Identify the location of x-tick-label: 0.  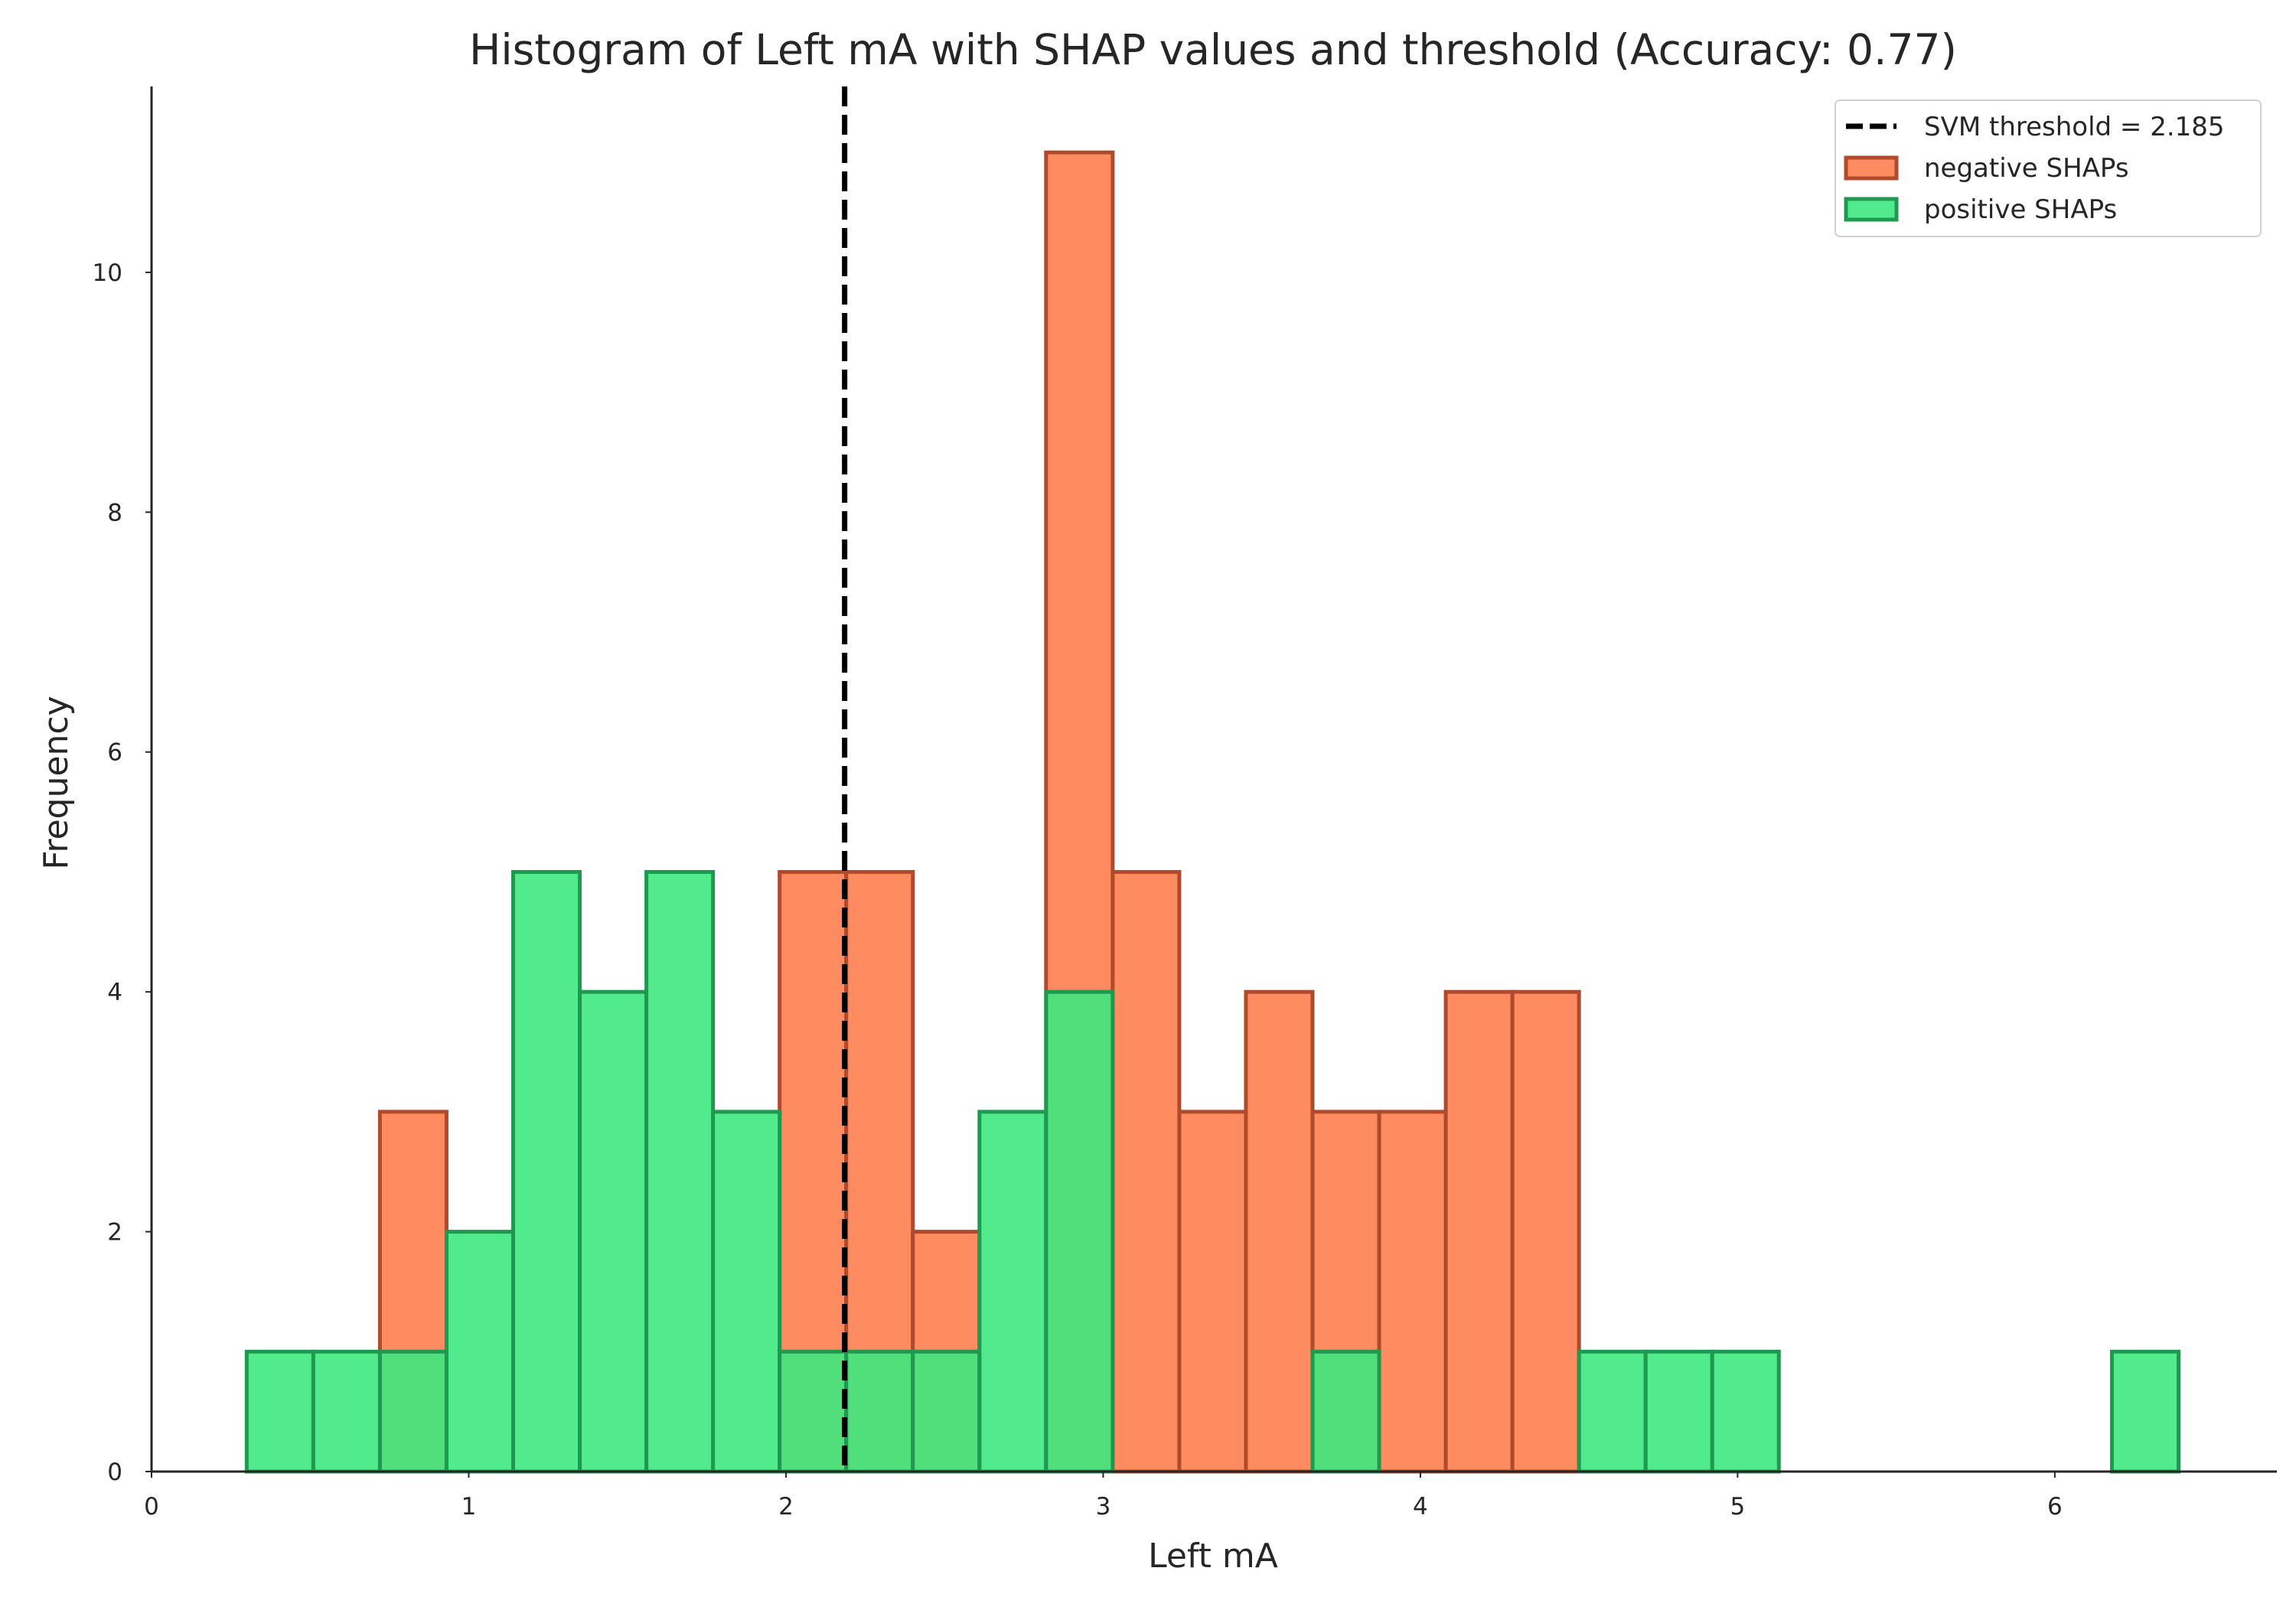
(151, 1507).